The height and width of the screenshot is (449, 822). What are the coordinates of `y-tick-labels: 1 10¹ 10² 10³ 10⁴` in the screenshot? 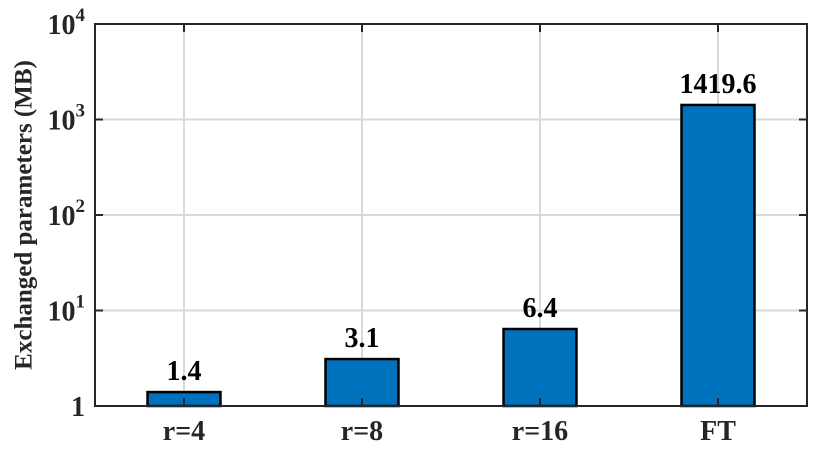 It's located at (67, 214).